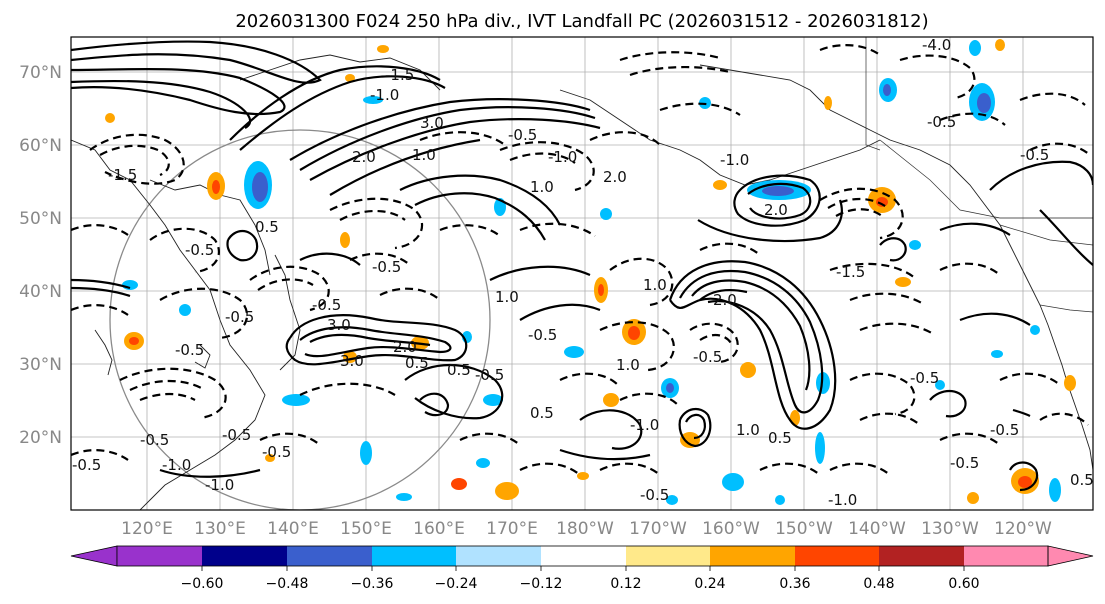  I want to click on colorbar-ticks, so click(583, 568).